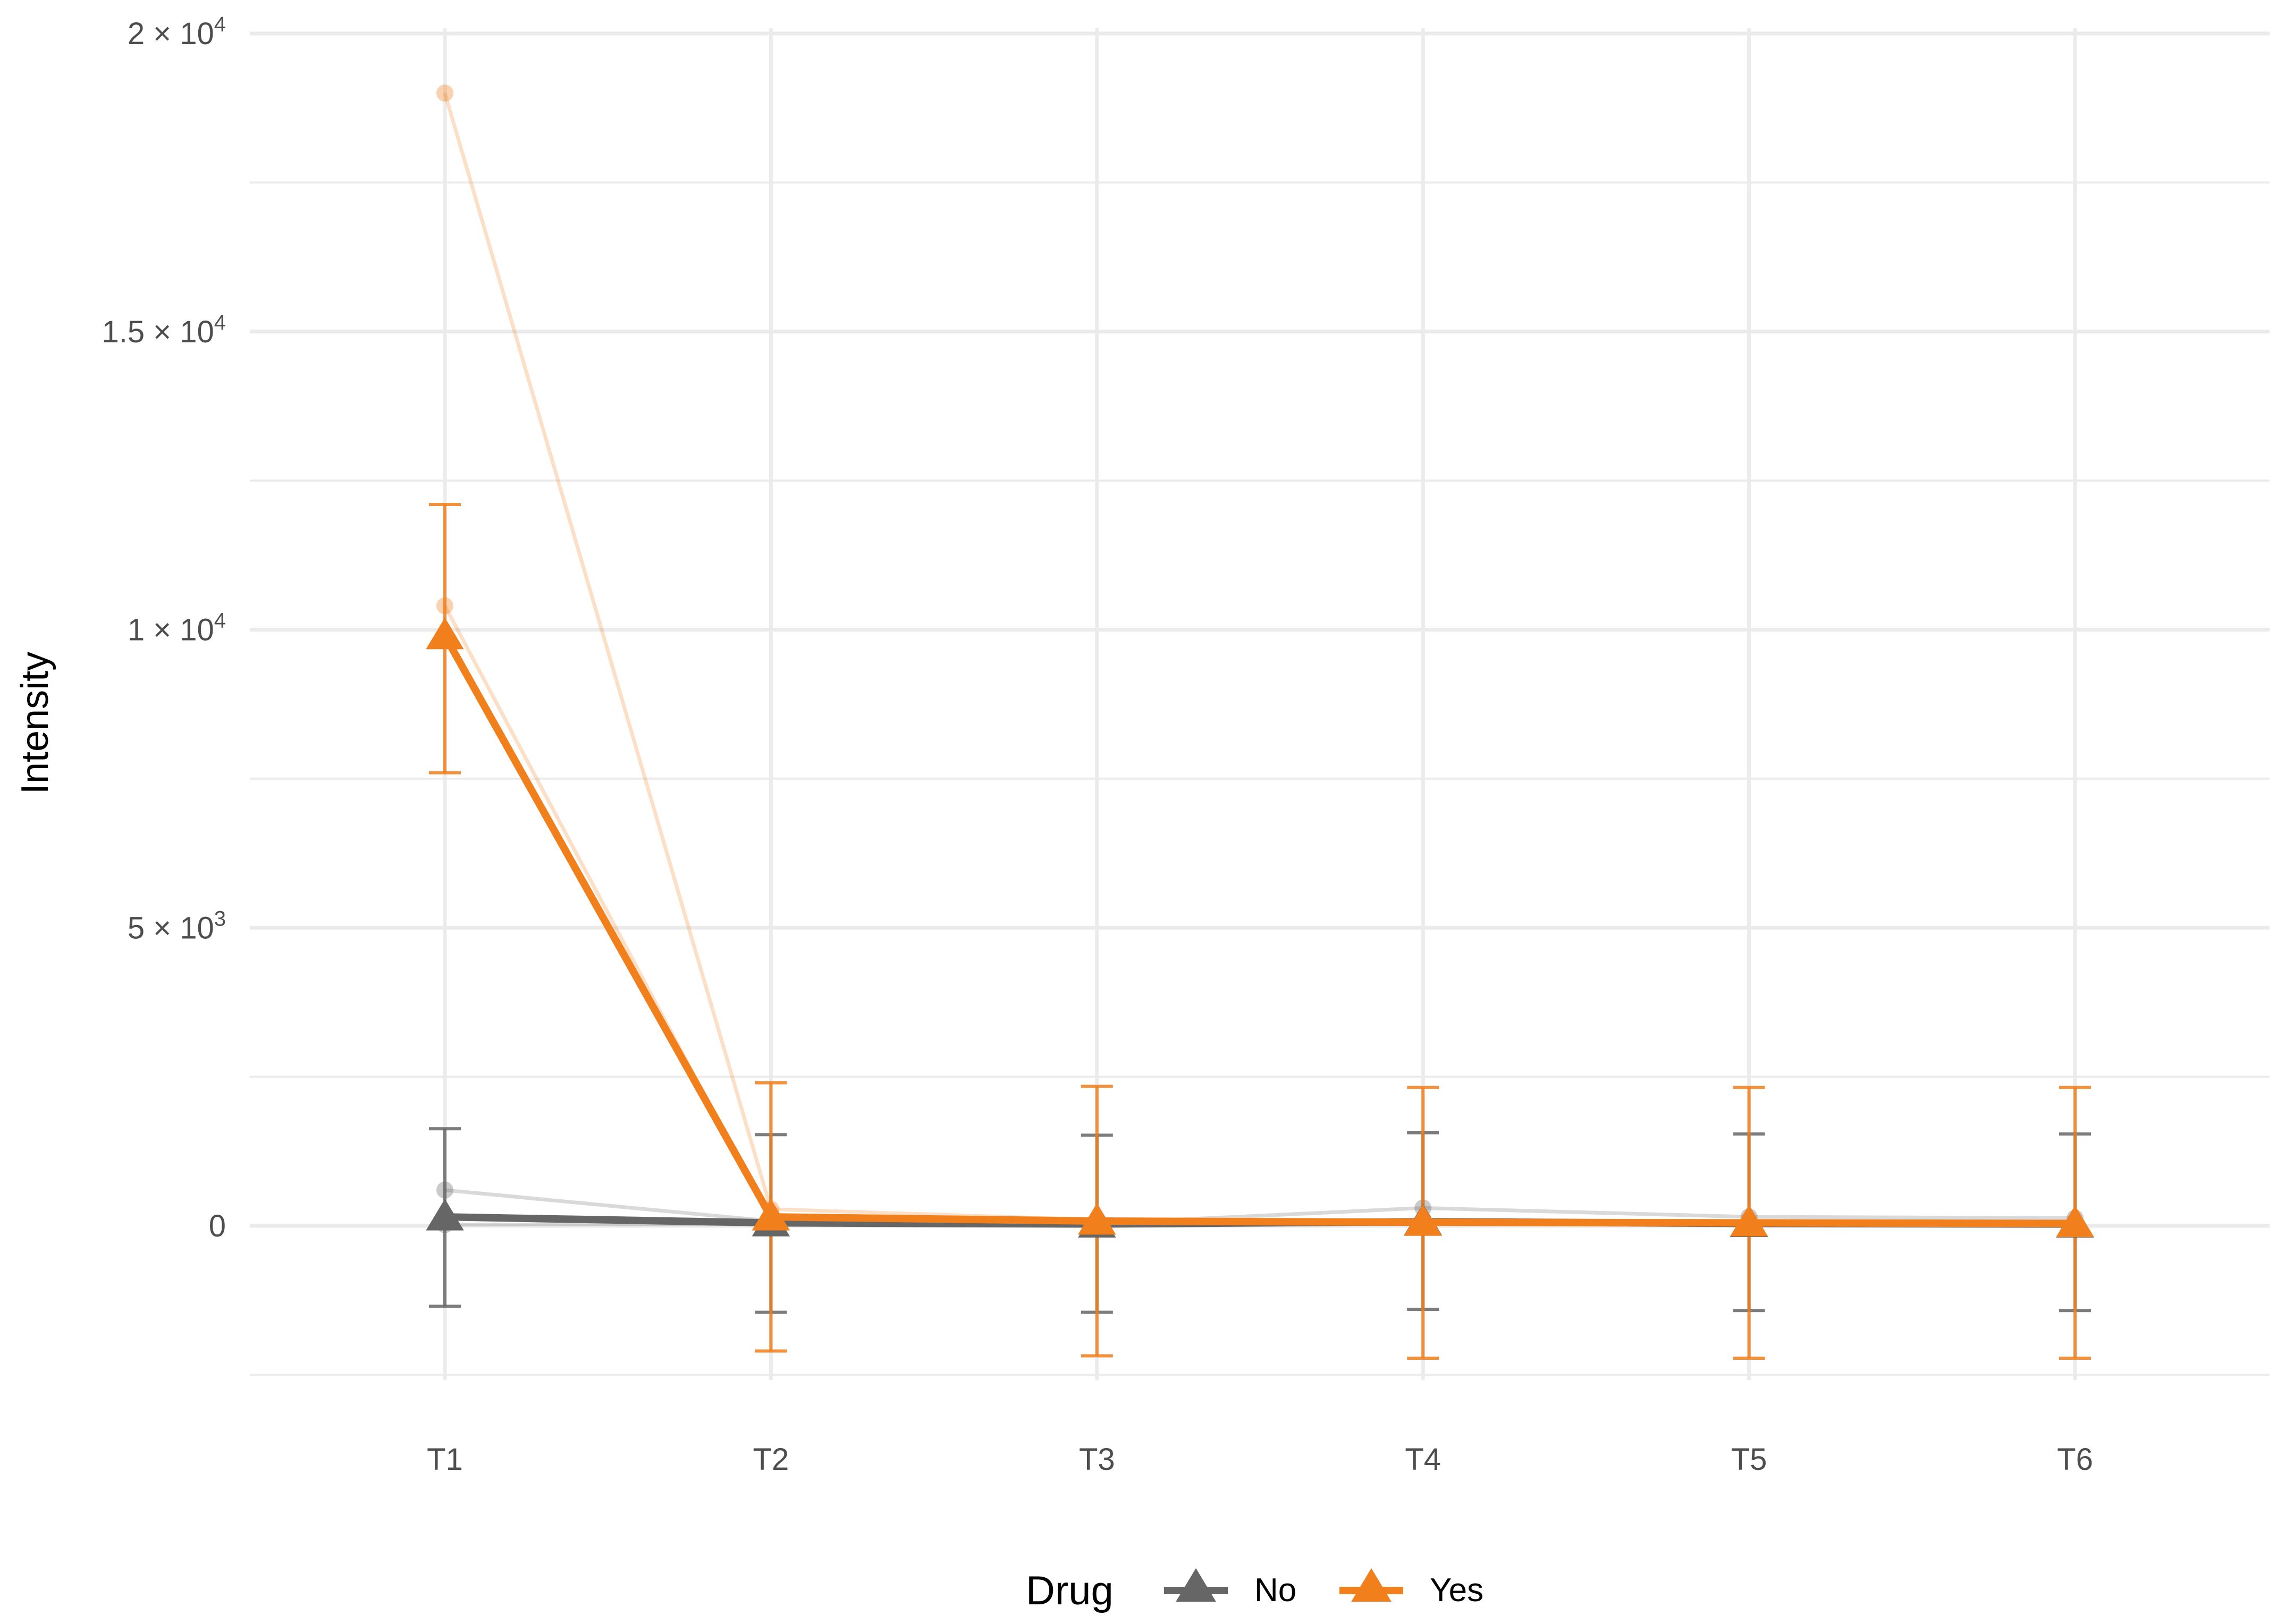 Image resolution: width=2285 pixels, height=1624 pixels. I want to click on y-tick-label: 0, so click(217, 1226).